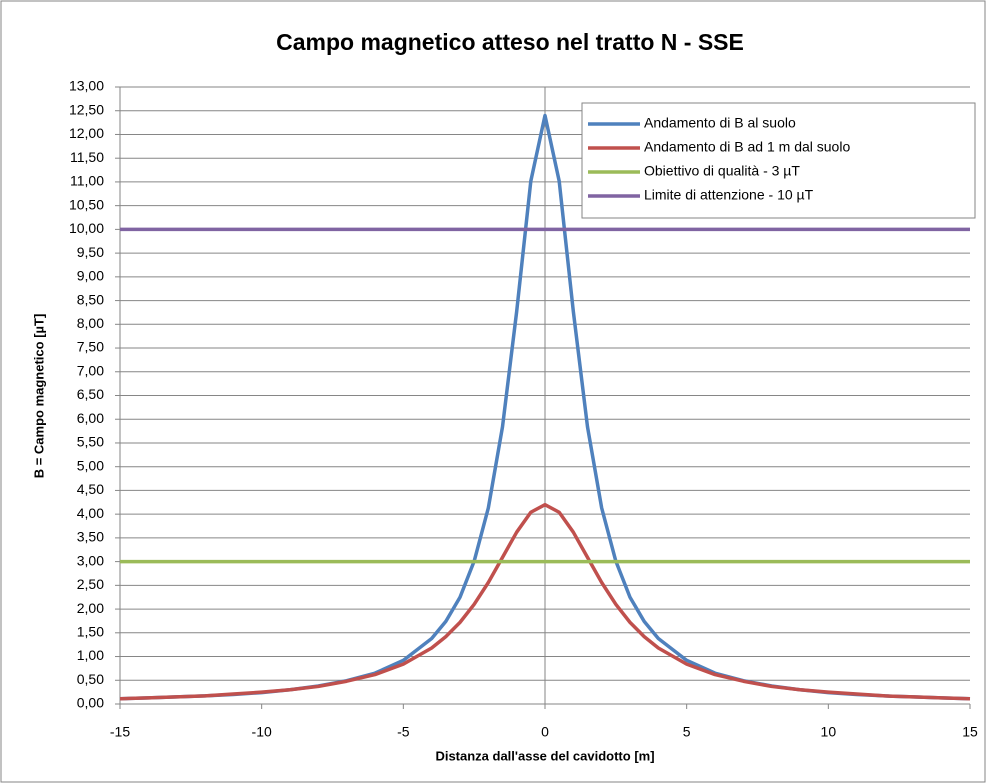  I want to click on y-tick-label: 9,00, so click(90, 276).